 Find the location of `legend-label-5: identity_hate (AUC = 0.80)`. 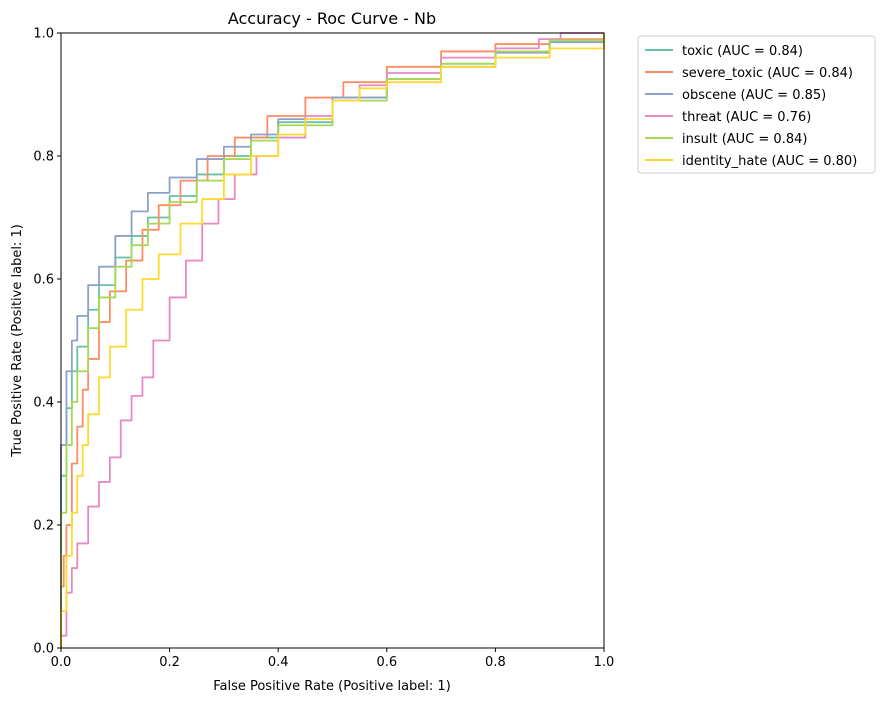

legend-label-5: identity_hate (AUC = 0.80) is located at coordinates (769, 161).